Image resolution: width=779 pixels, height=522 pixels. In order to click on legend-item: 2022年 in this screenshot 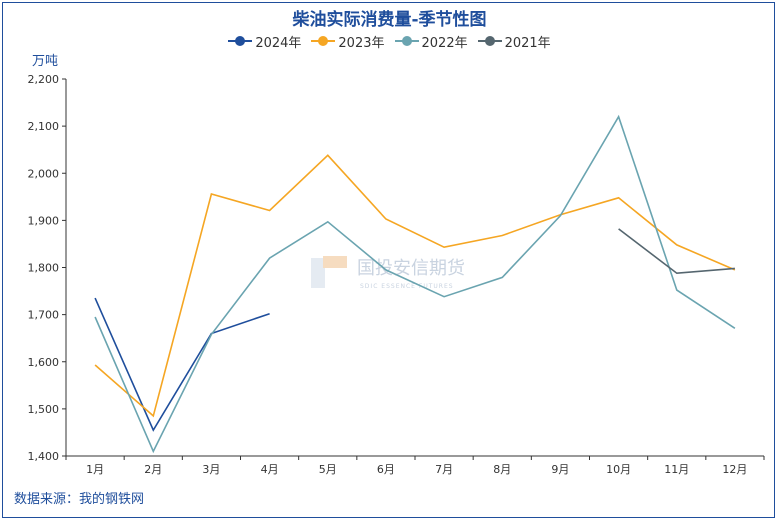, I will do `click(431, 41)`.